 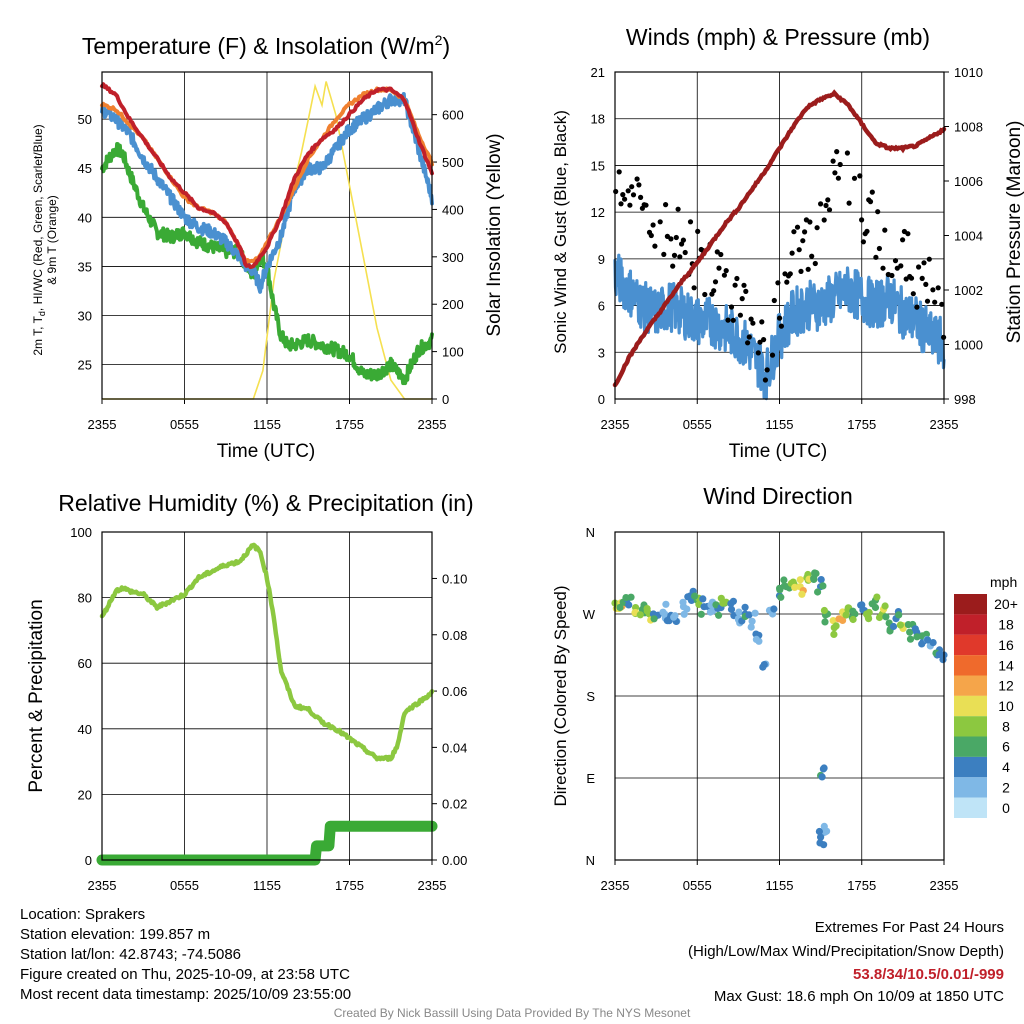 I want to click on winds-xtick-label-0: 2355, so click(x=615, y=424).